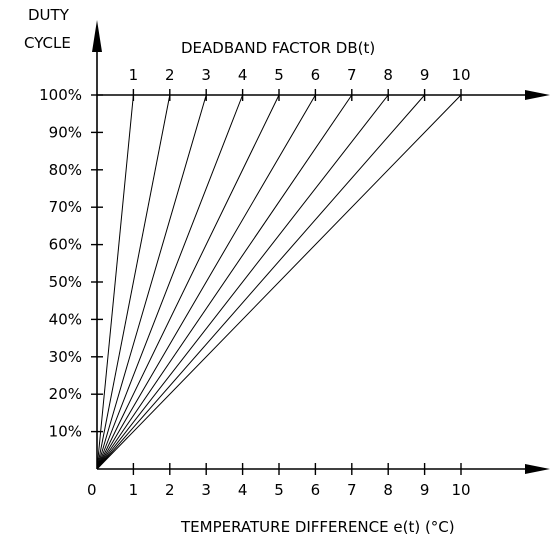 The width and height of the screenshot is (550, 537). I want to click on y-tick-label: 70%, so click(65, 207).